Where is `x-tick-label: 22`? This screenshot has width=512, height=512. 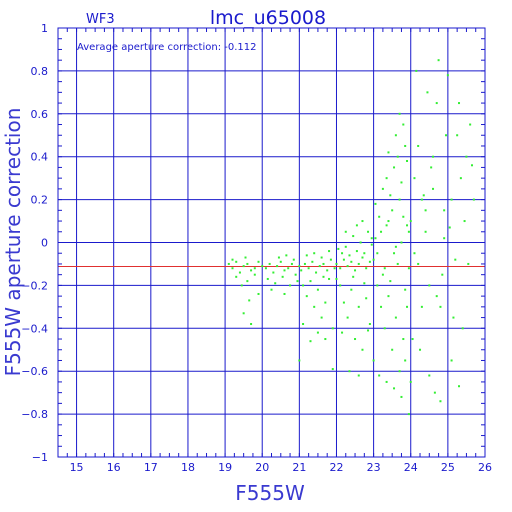 x-tick-label: 22 is located at coordinates (336, 467).